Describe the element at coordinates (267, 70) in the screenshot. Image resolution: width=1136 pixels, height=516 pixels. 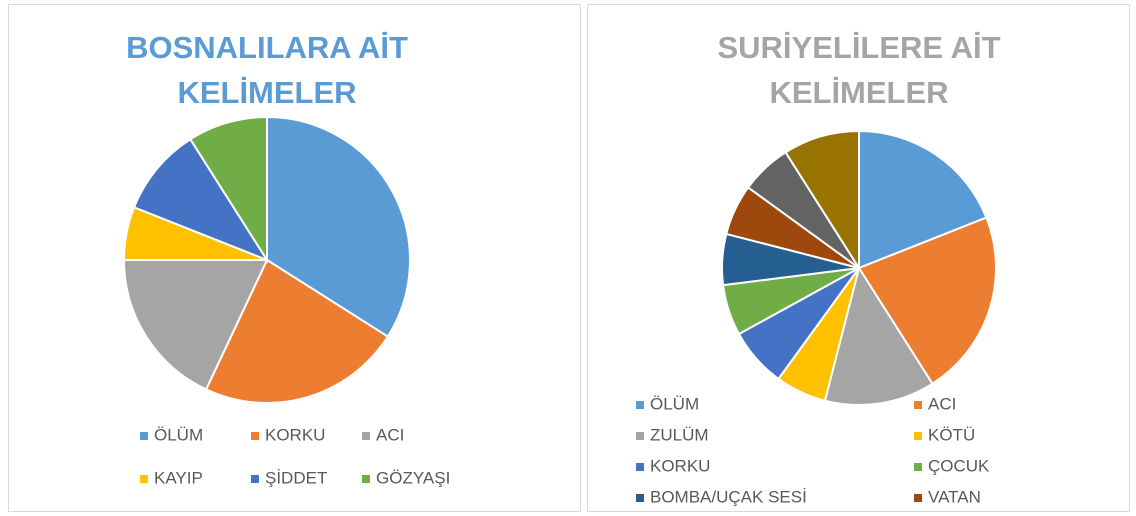
I see `chart-title: BOSNALILARA AİT KELİMELER` at that location.